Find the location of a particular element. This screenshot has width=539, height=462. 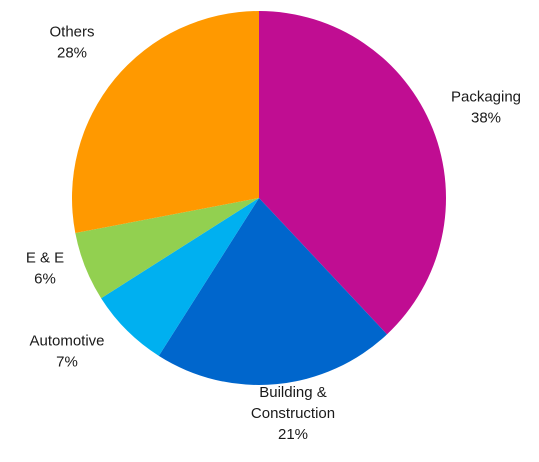

pie-label-value: 7% is located at coordinates (67, 361).